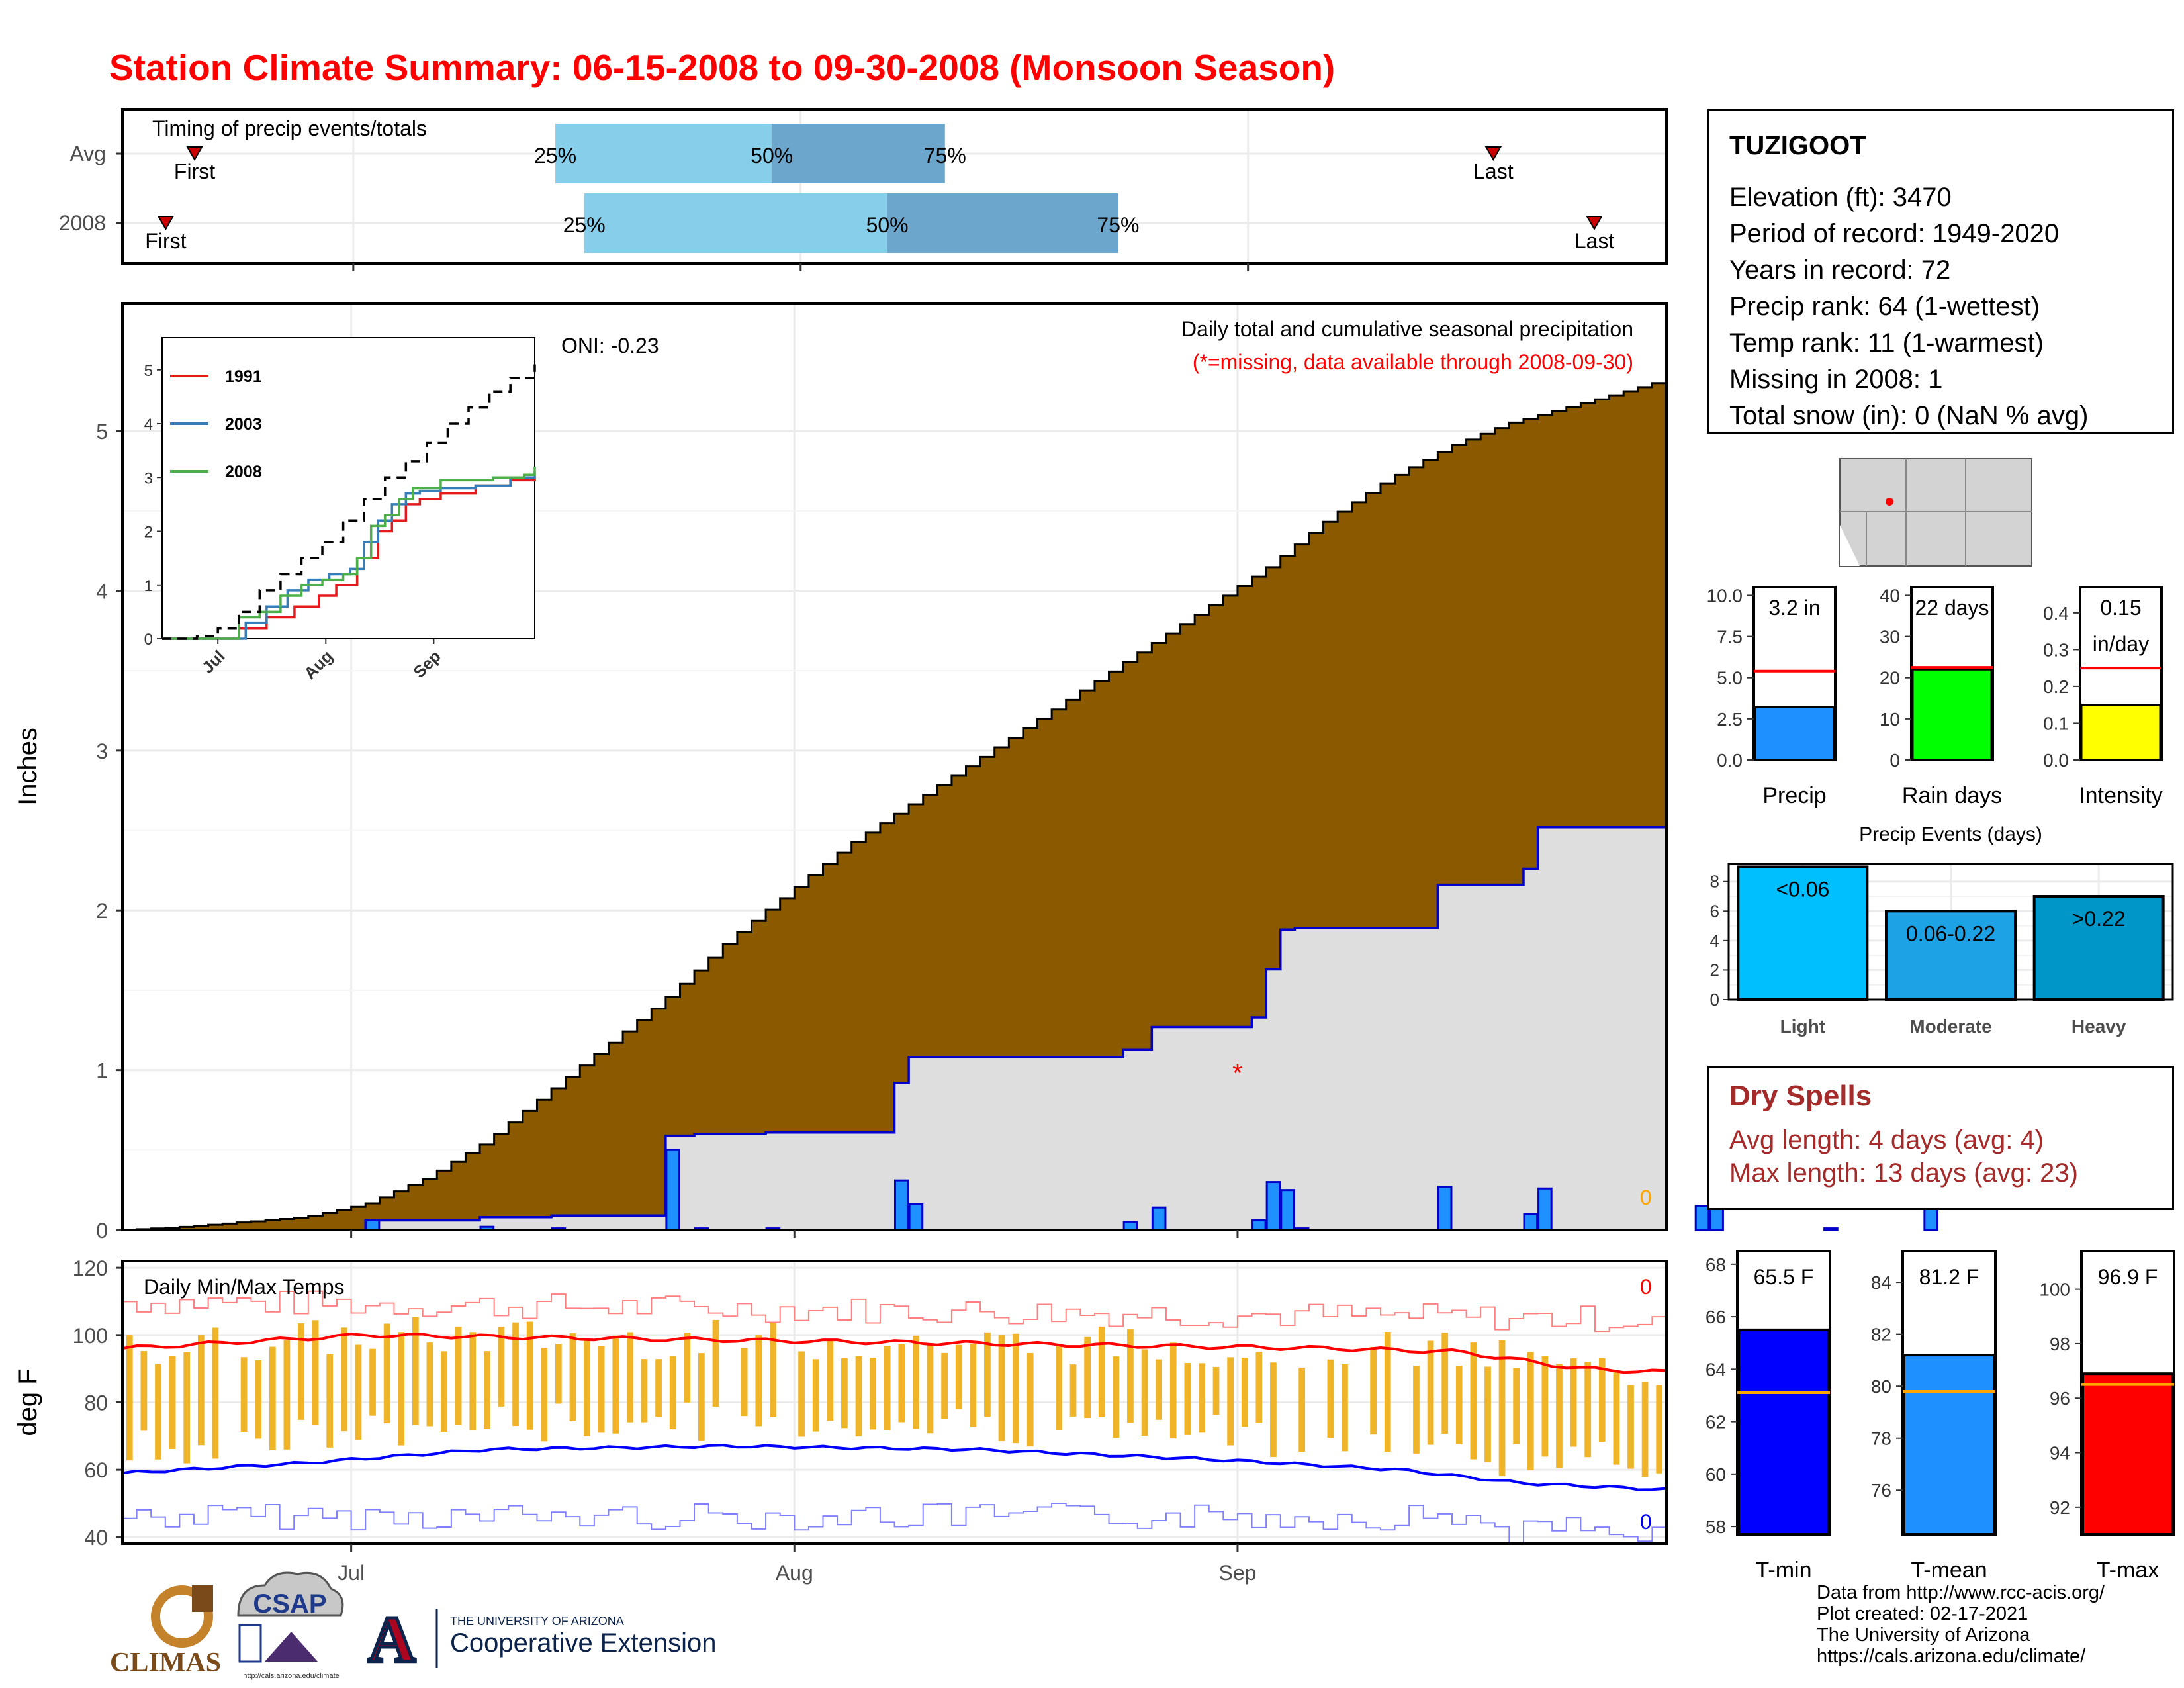  Describe the element at coordinates (291, 1676) in the screenshot. I see `csap-url-text: http://cals.arizona.edu/climate` at that location.